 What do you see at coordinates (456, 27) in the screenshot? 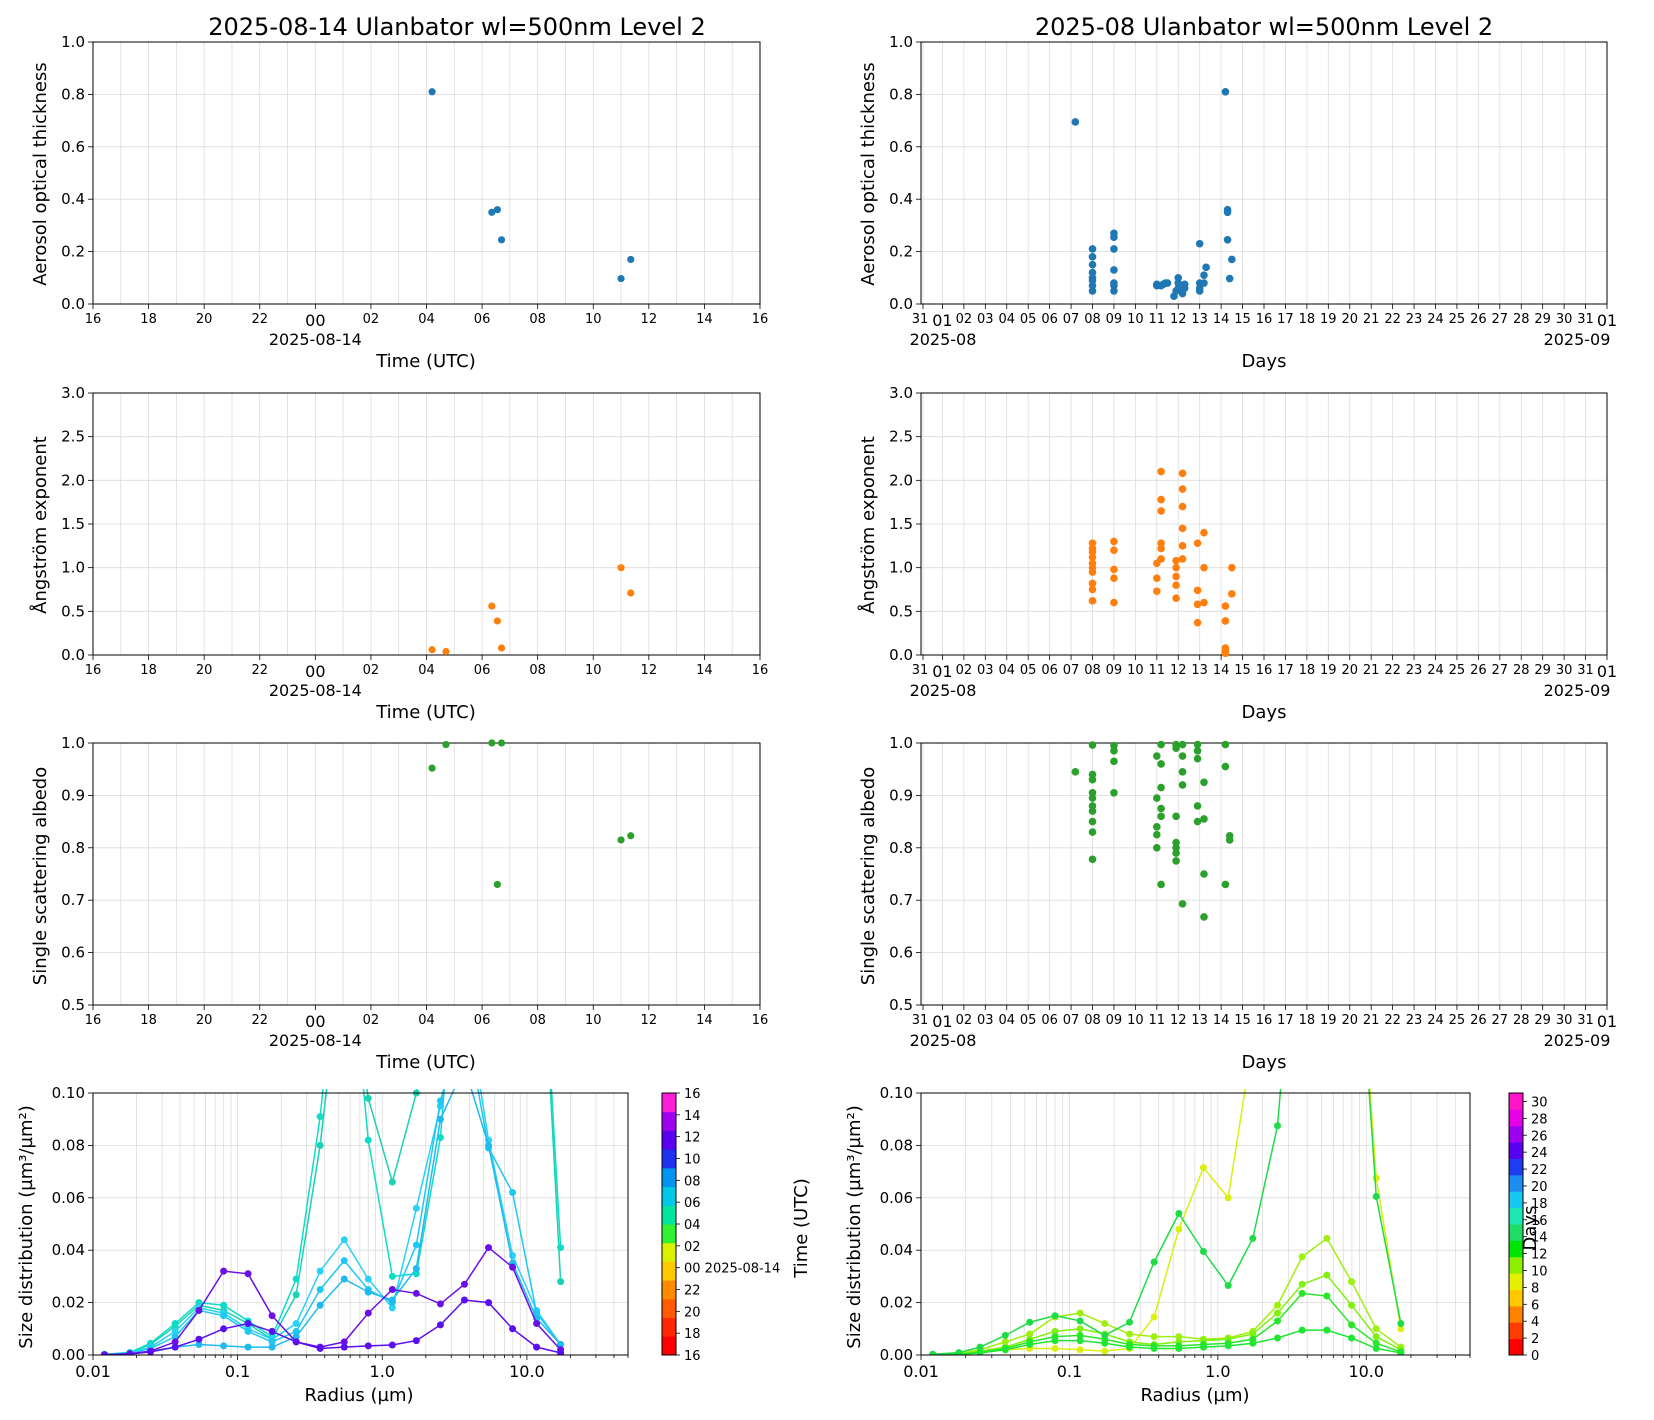
I see `title-left: 2025-08-14 Ulanbator wl=500nm Level 2` at bounding box center [456, 27].